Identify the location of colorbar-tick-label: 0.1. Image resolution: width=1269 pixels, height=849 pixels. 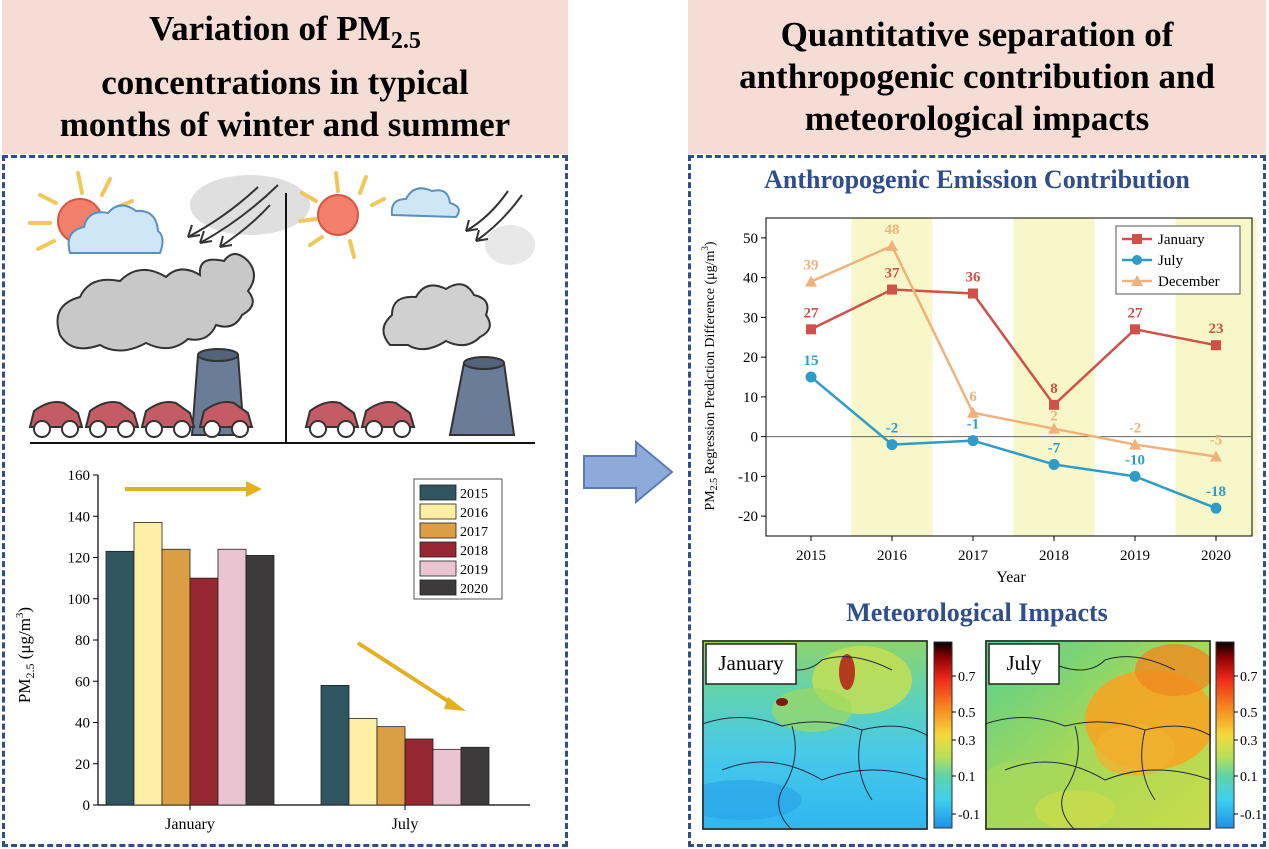
(967, 777).